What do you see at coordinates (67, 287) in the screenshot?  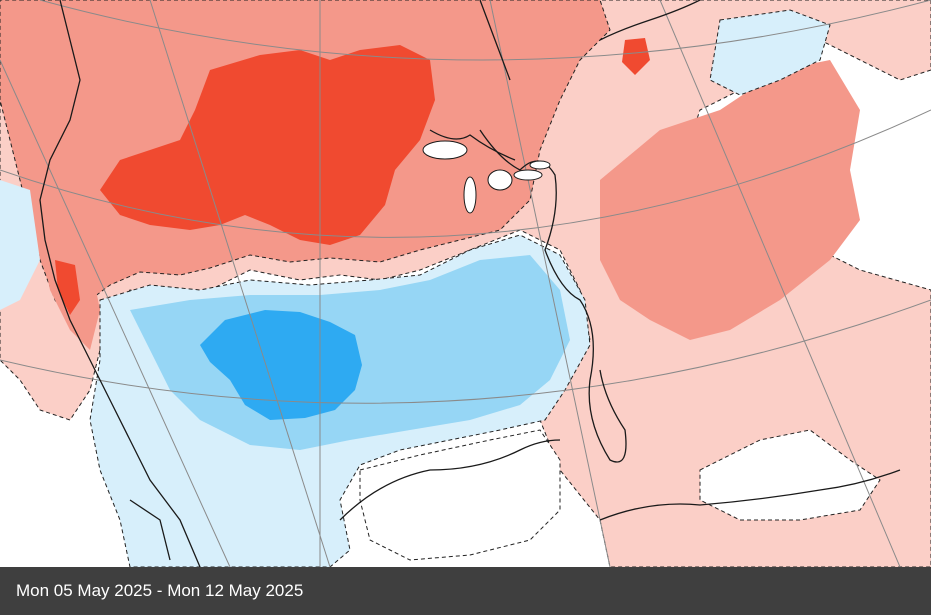 I see `strong-warm-pocket-west` at bounding box center [67, 287].